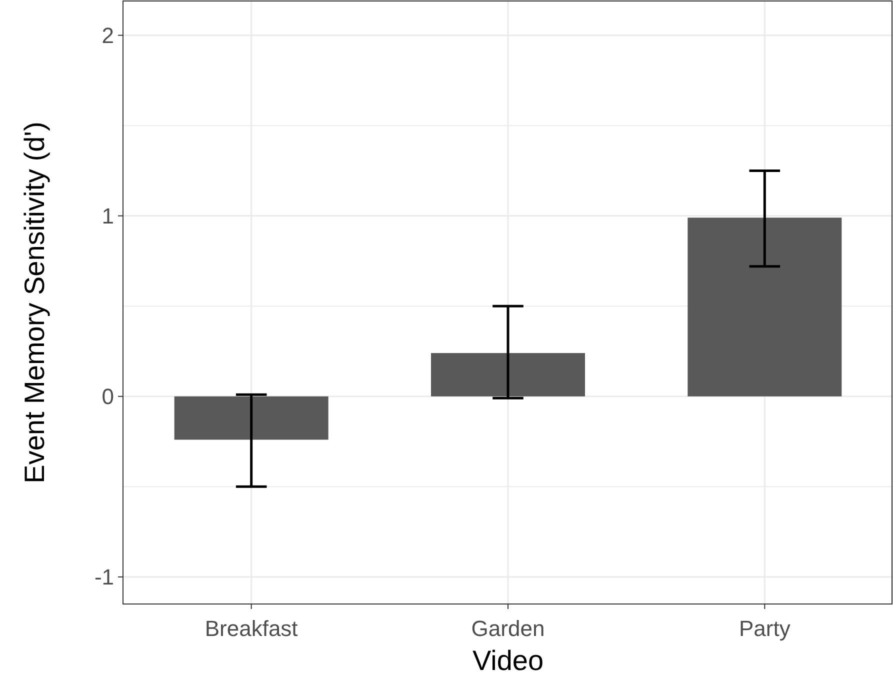  I want to click on x-tick-label: Breakfast, so click(251, 628).